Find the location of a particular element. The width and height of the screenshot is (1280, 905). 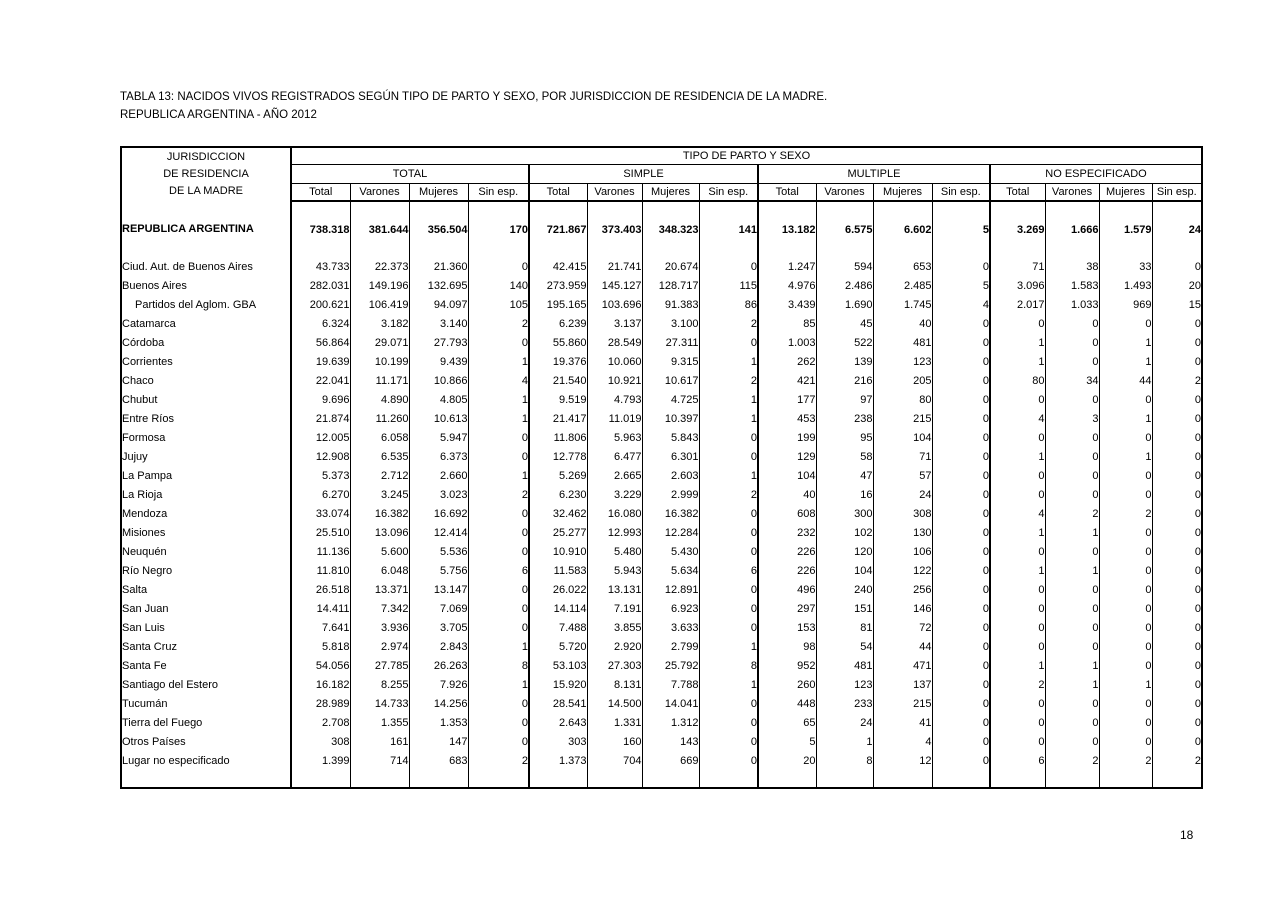

value-cell: 1.666 is located at coordinates (1072, 229).